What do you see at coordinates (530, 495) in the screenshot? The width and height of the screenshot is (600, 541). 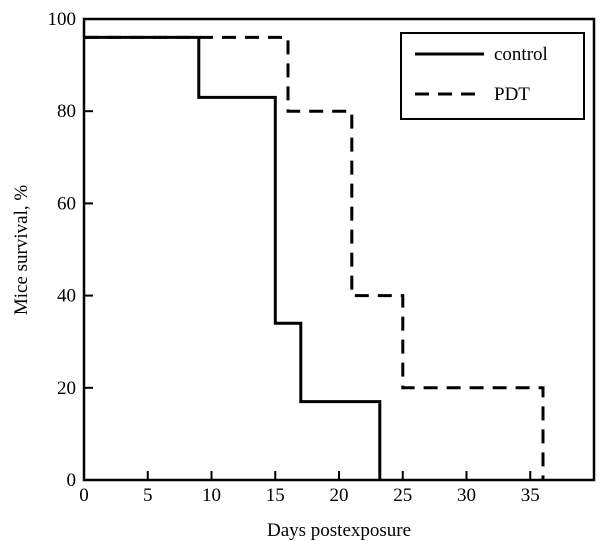 I see `x-tick-label: 35` at bounding box center [530, 495].